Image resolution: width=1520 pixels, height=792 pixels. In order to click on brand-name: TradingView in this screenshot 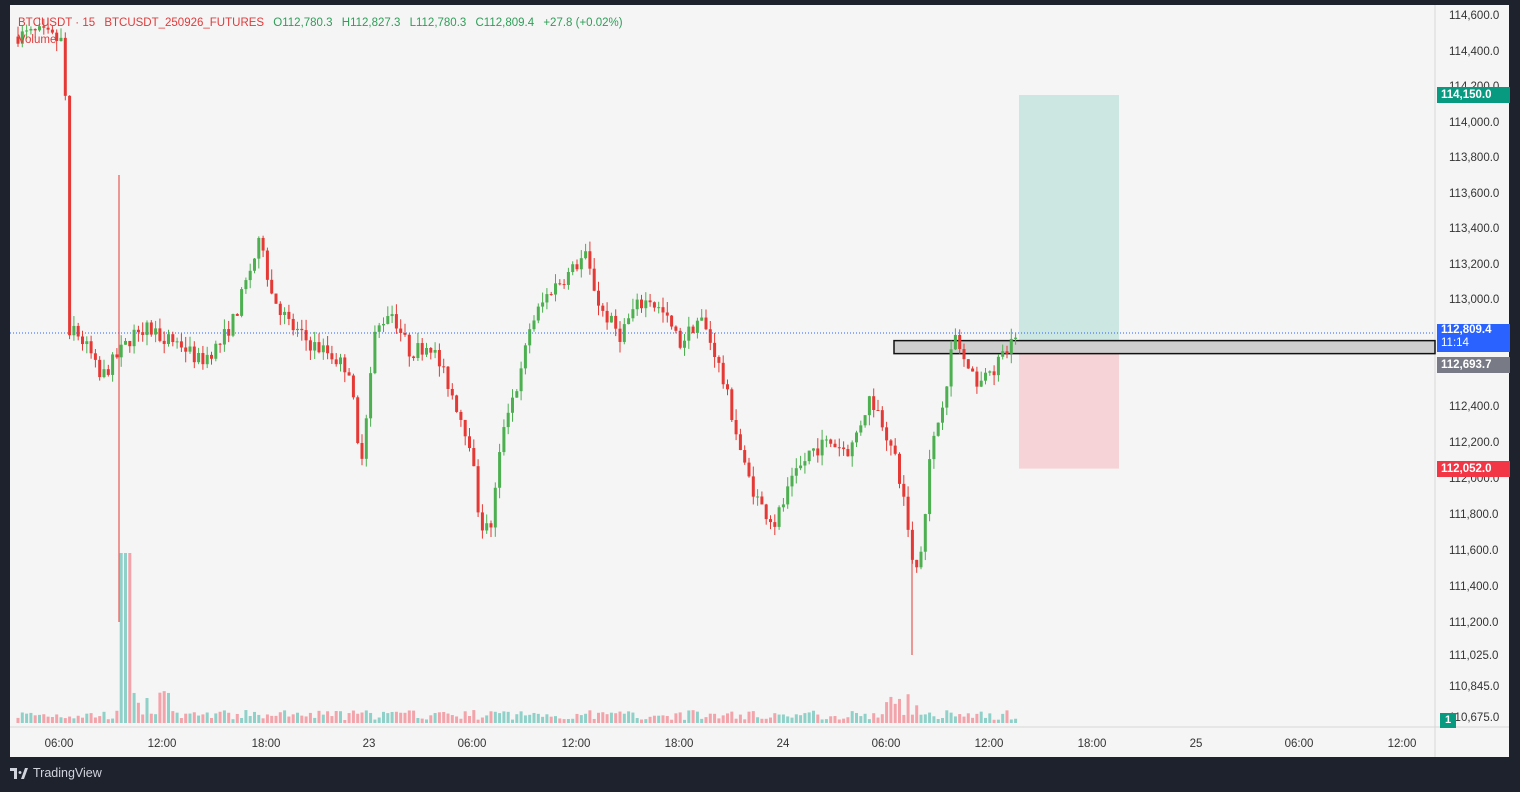, I will do `click(67, 773)`.